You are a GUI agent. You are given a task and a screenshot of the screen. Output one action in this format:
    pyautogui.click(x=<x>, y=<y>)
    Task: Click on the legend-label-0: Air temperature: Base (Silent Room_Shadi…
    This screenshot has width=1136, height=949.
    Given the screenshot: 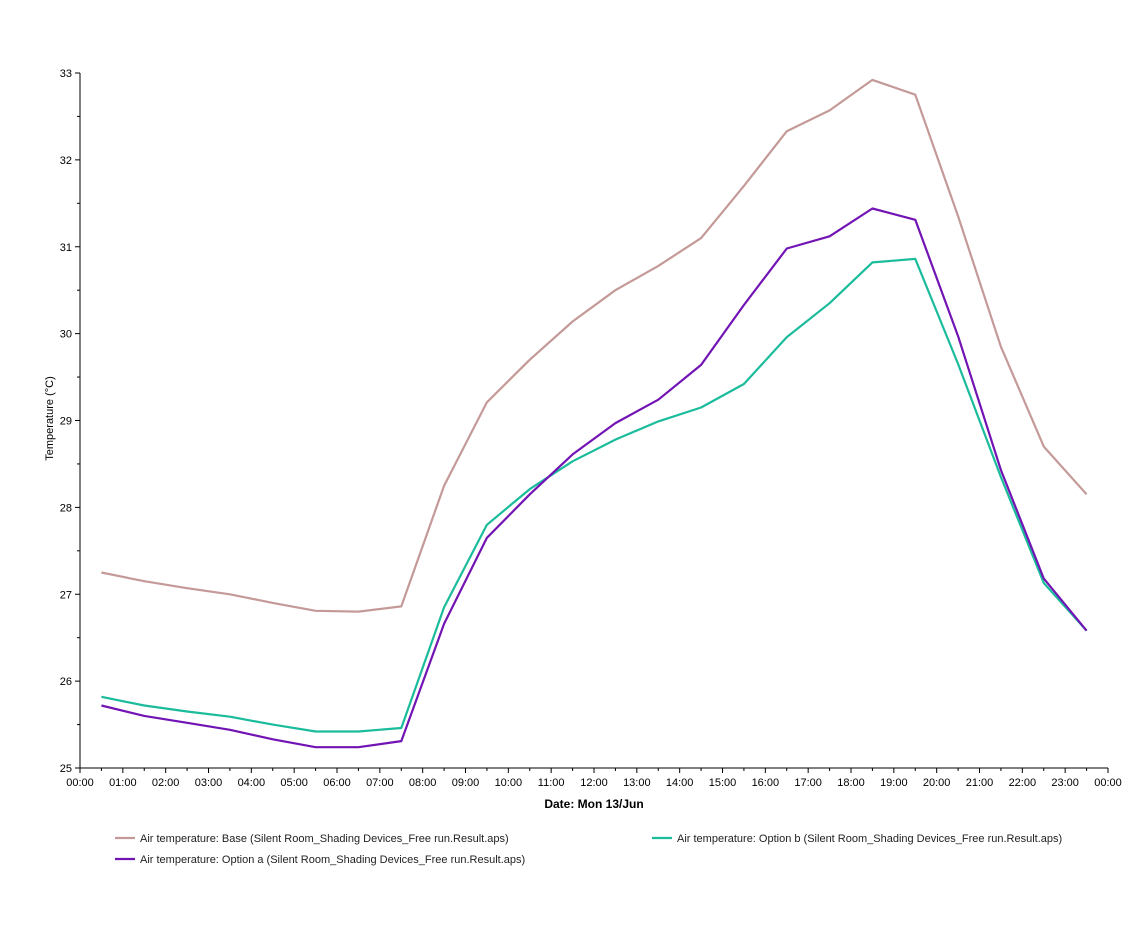 What is the action you would take?
    pyautogui.click(x=324, y=839)
    